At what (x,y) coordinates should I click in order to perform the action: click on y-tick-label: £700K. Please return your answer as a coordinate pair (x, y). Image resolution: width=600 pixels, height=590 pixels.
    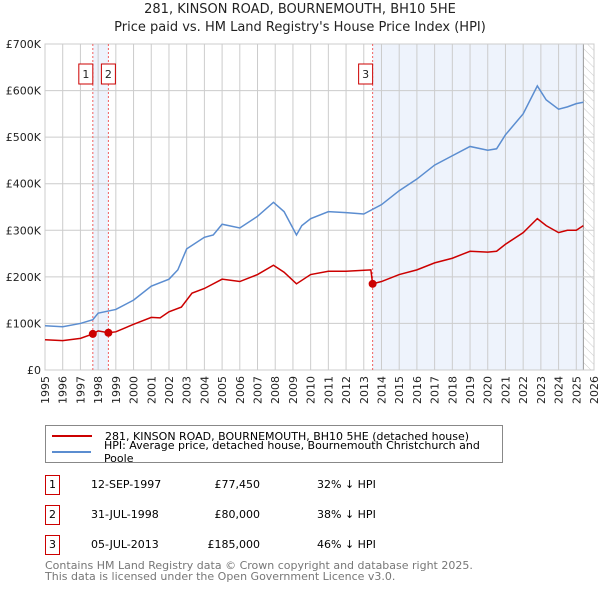
    Looking at the image, I should click on (24, 44).